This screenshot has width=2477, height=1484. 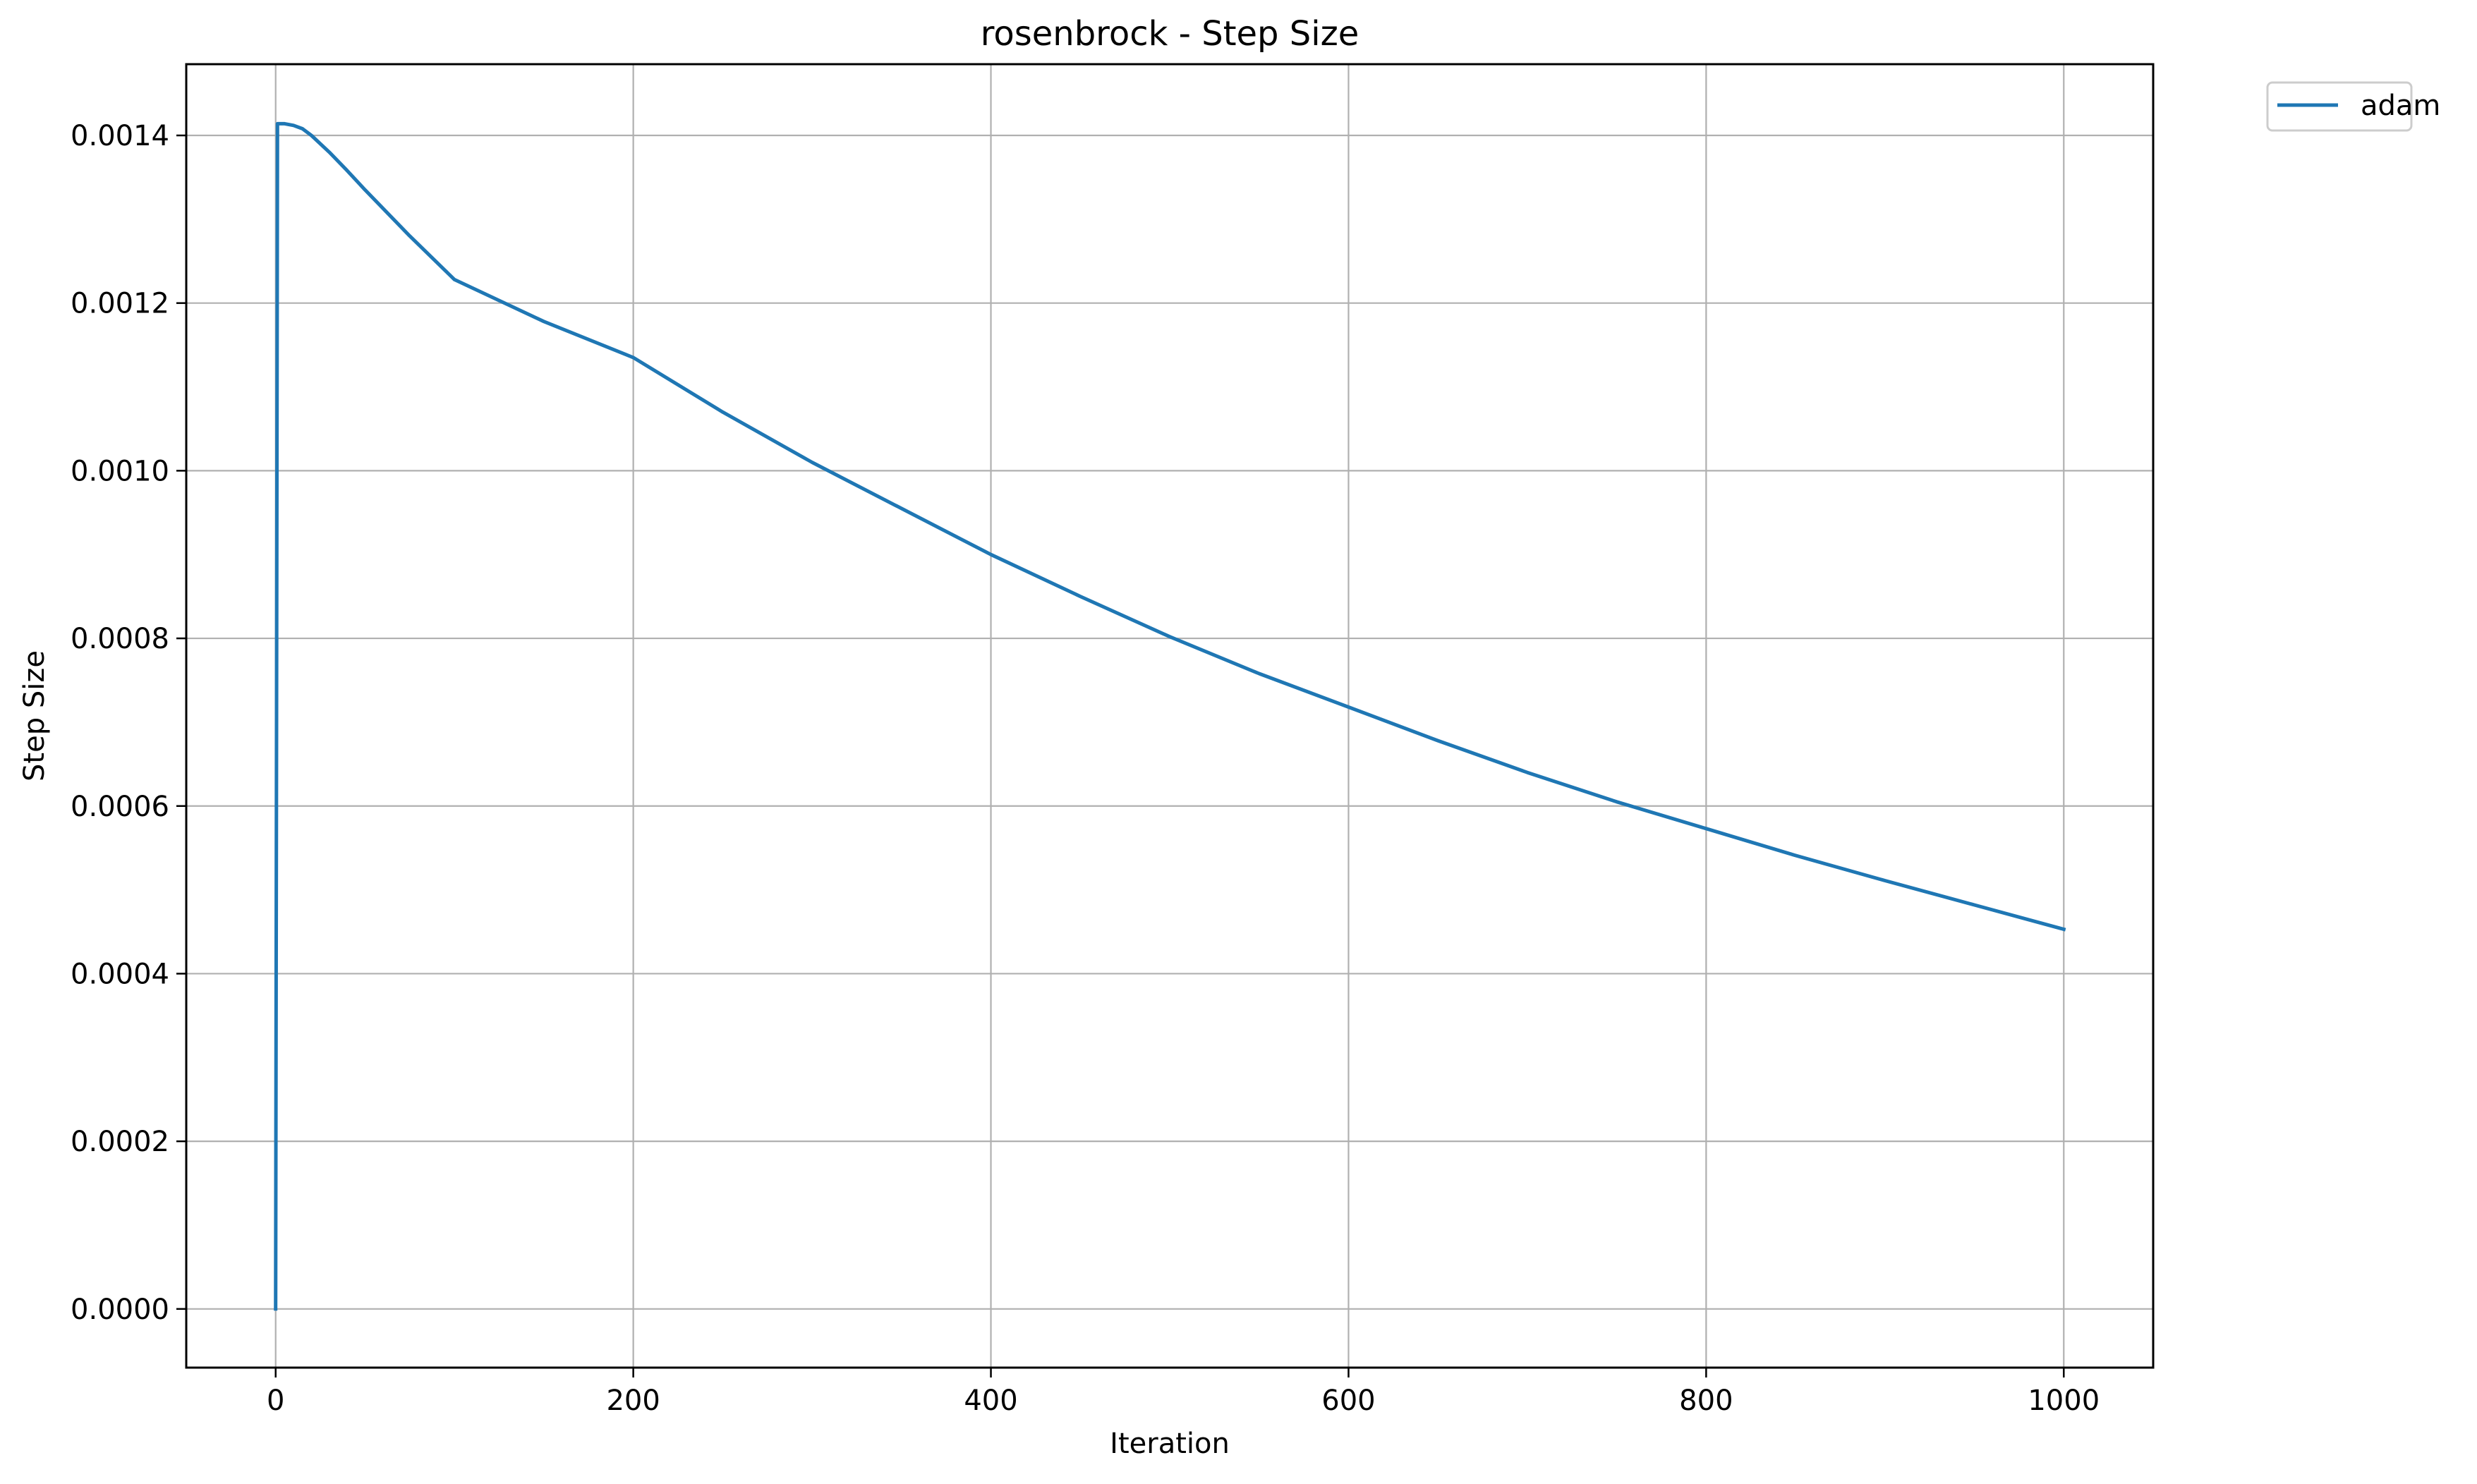 I want to click on y-tick-label: 0.0010, so click(x=120, y=471).